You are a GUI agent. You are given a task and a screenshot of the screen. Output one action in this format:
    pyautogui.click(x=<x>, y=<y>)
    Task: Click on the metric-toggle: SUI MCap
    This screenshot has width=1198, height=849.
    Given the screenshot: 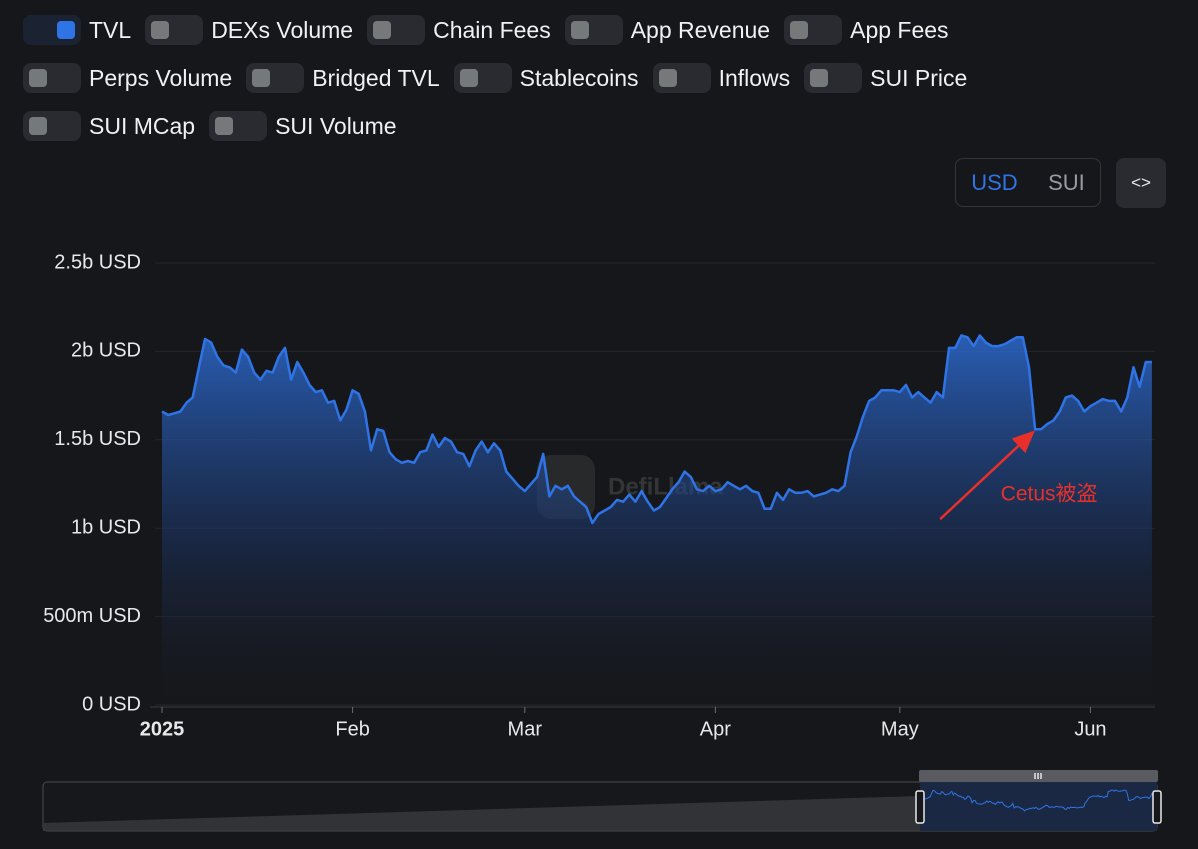 What is the action you would take?
    pyautogui.click(x=109, y=126)
    